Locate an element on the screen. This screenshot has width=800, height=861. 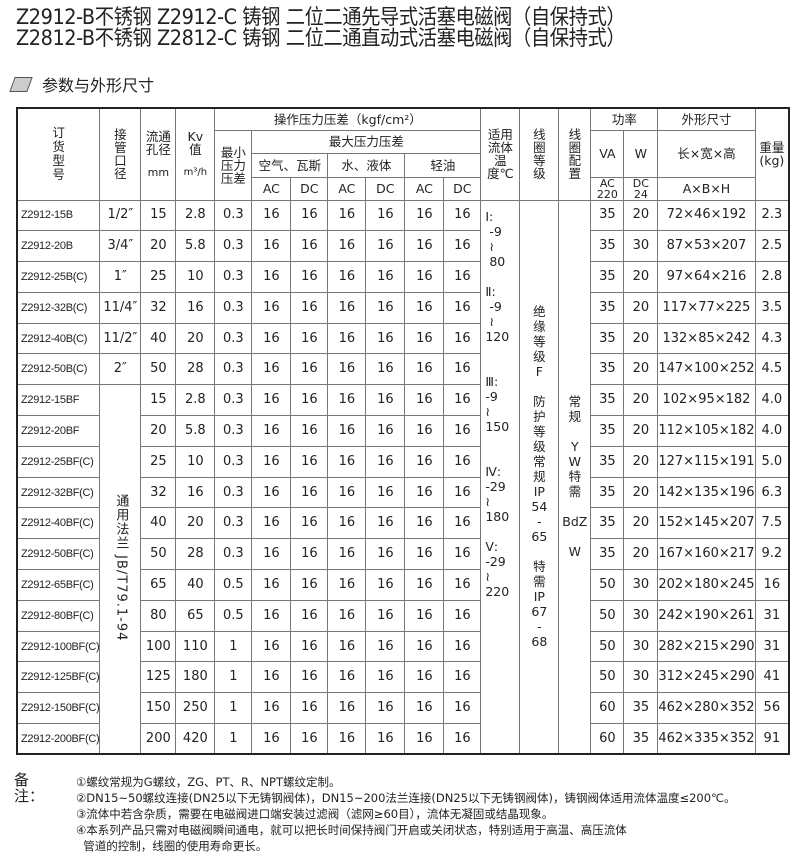
cell-kv: 5.8 is located at coordinates (195, 431).